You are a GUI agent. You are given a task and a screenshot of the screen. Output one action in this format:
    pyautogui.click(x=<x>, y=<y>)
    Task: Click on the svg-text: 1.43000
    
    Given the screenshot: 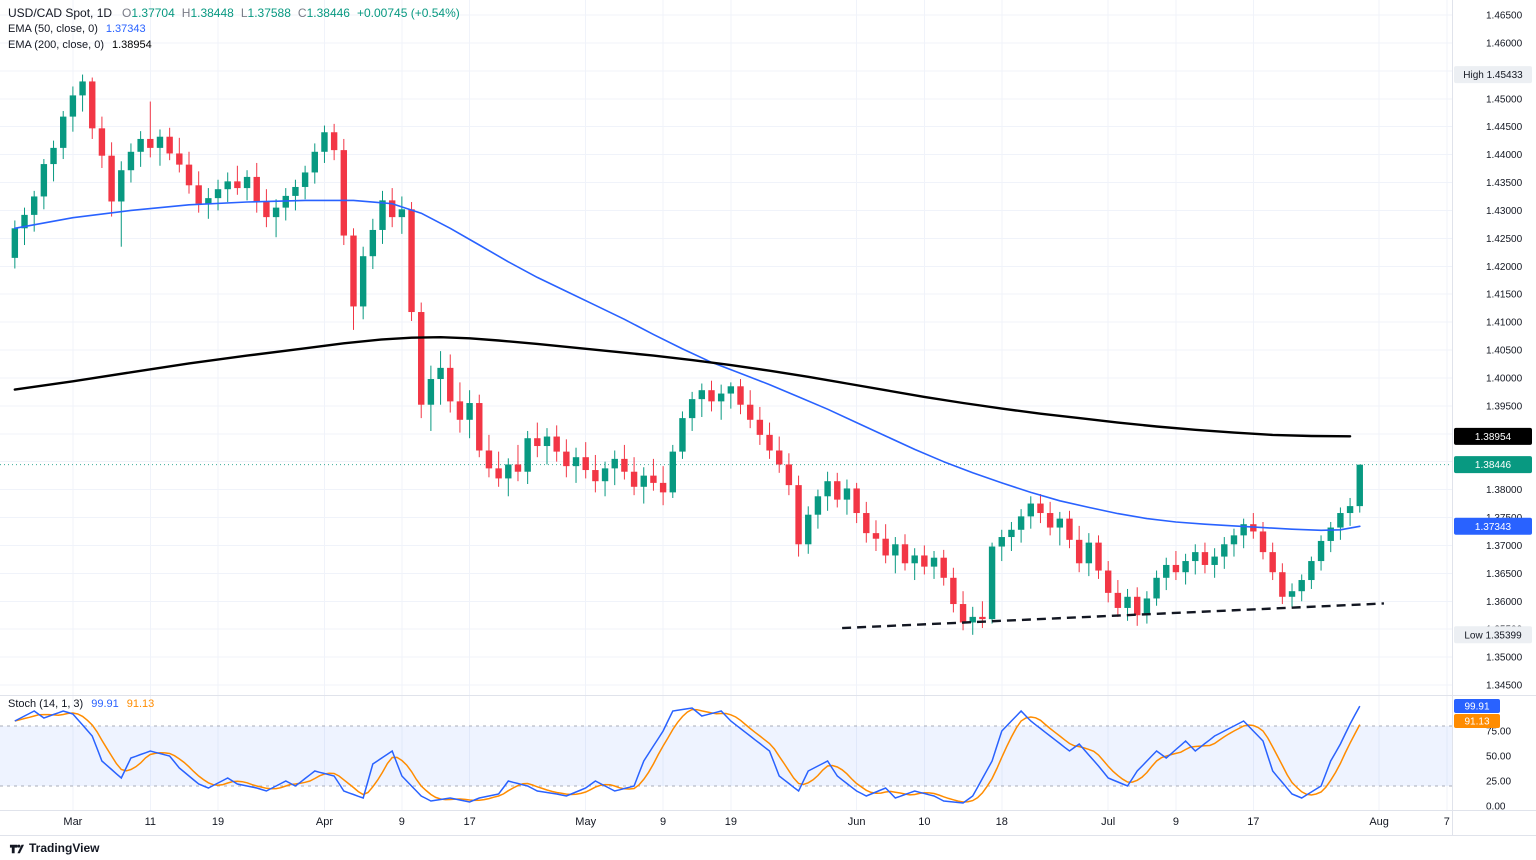 What is the action you would take?
    pyautogui.click(x=1504, y=211)
    